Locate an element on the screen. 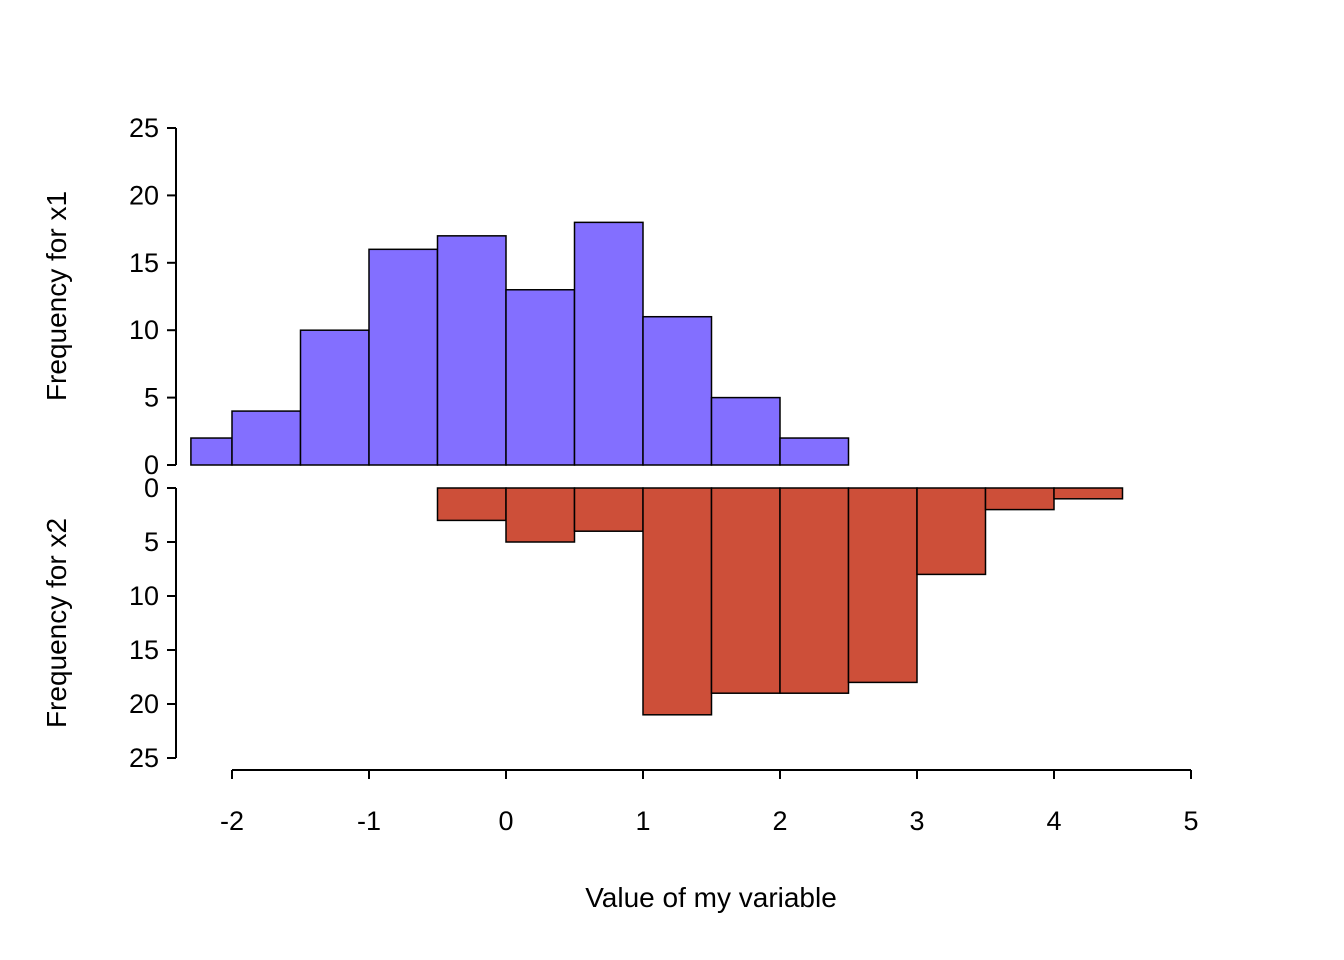 Image resolution: width=1344 pixels, height=960 pixels. x-axis-tick-label: 4 is located at coordinates (1053, 821).